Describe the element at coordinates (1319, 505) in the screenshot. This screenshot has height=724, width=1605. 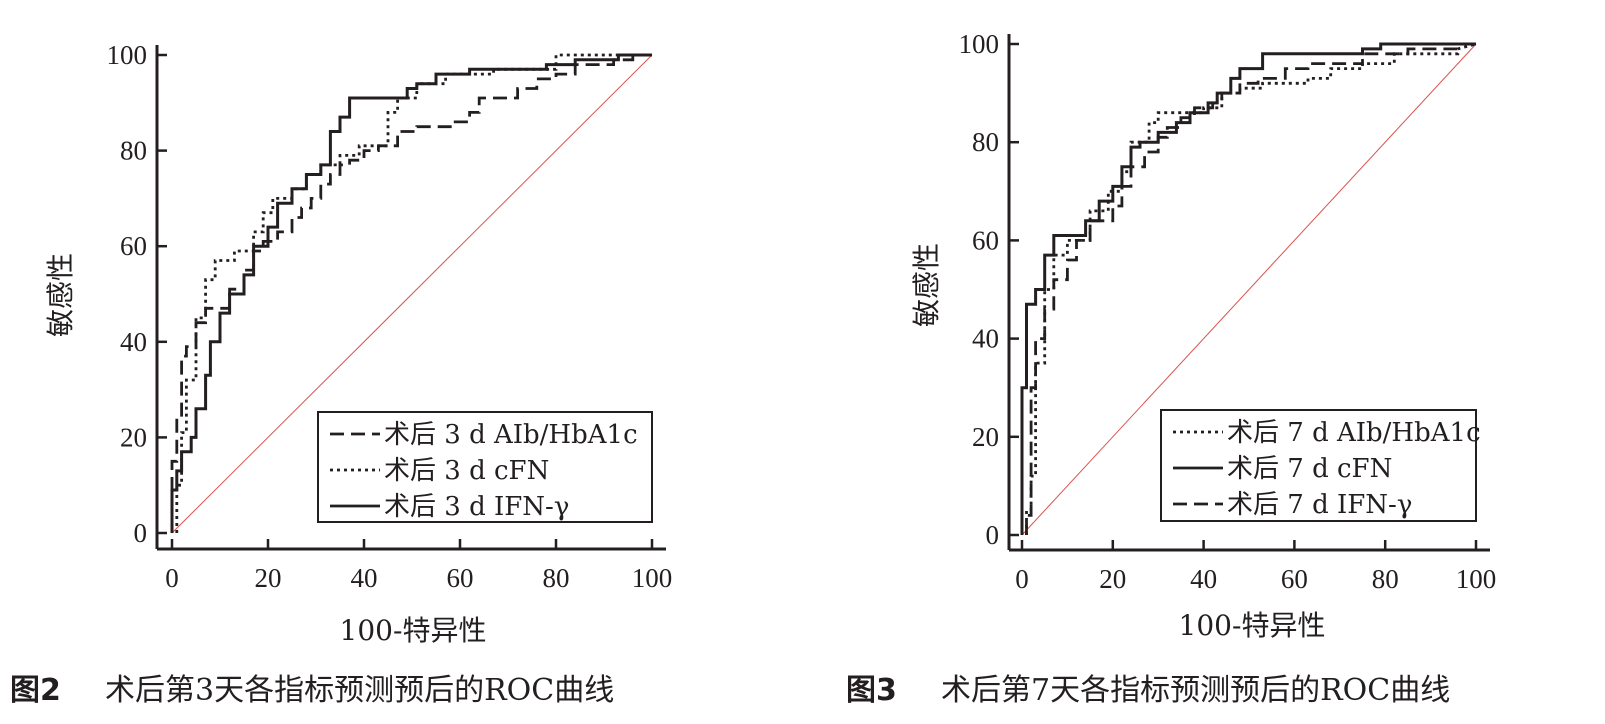
I see `legend-label: 术后 7 d IFN-γ` at that location.